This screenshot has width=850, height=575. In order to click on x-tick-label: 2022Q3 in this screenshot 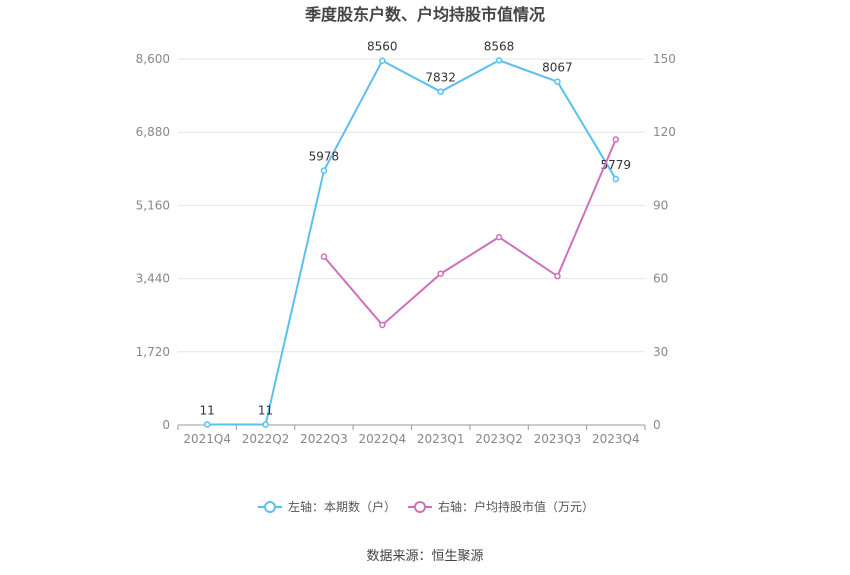, I will do `click(324, 439)`.